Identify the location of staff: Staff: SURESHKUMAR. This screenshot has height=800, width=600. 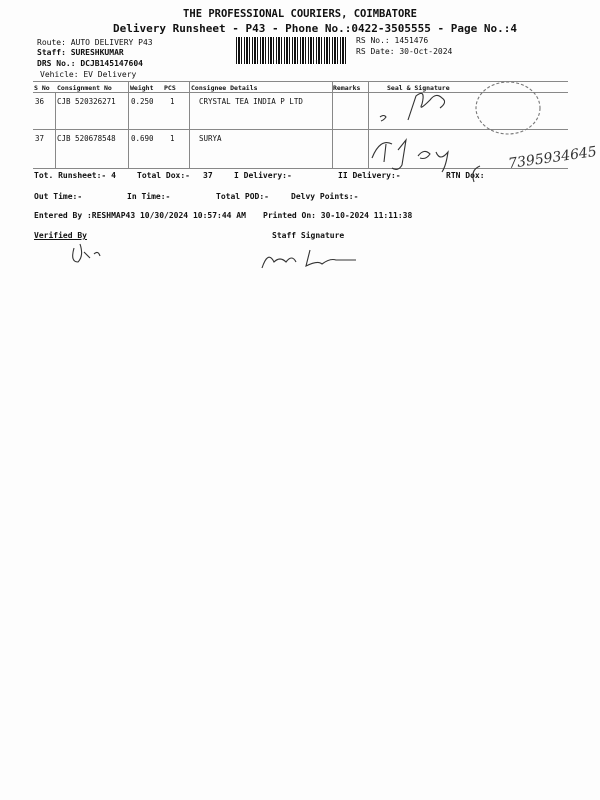
(80, 52).